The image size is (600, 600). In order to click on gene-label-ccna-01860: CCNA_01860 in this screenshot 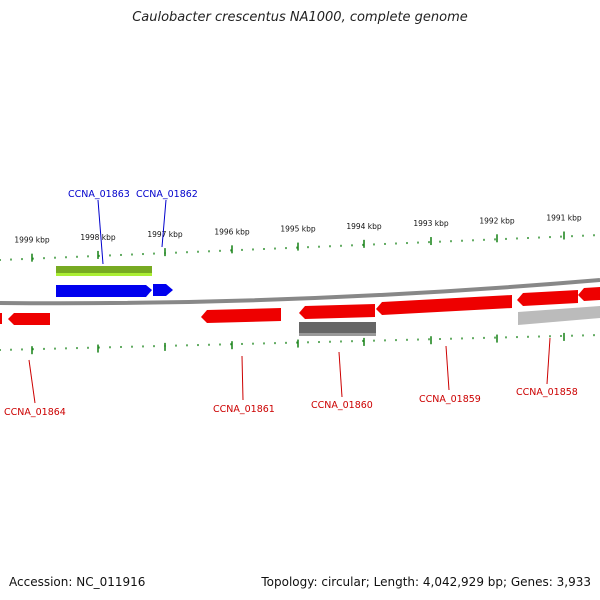, I will do `click(342, 405)`.